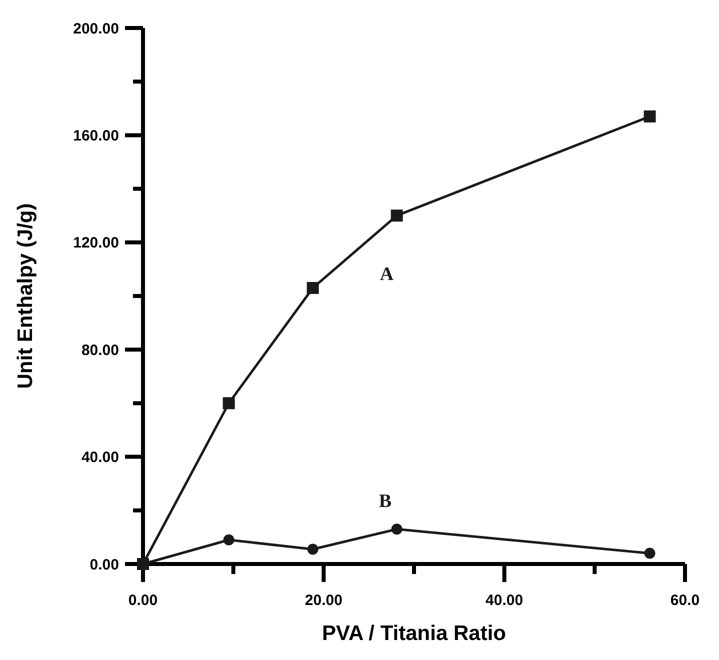  Describe the element at coordinates (104, 565) in the screenshot. I see `y-tick-label: 0.00` at that location.